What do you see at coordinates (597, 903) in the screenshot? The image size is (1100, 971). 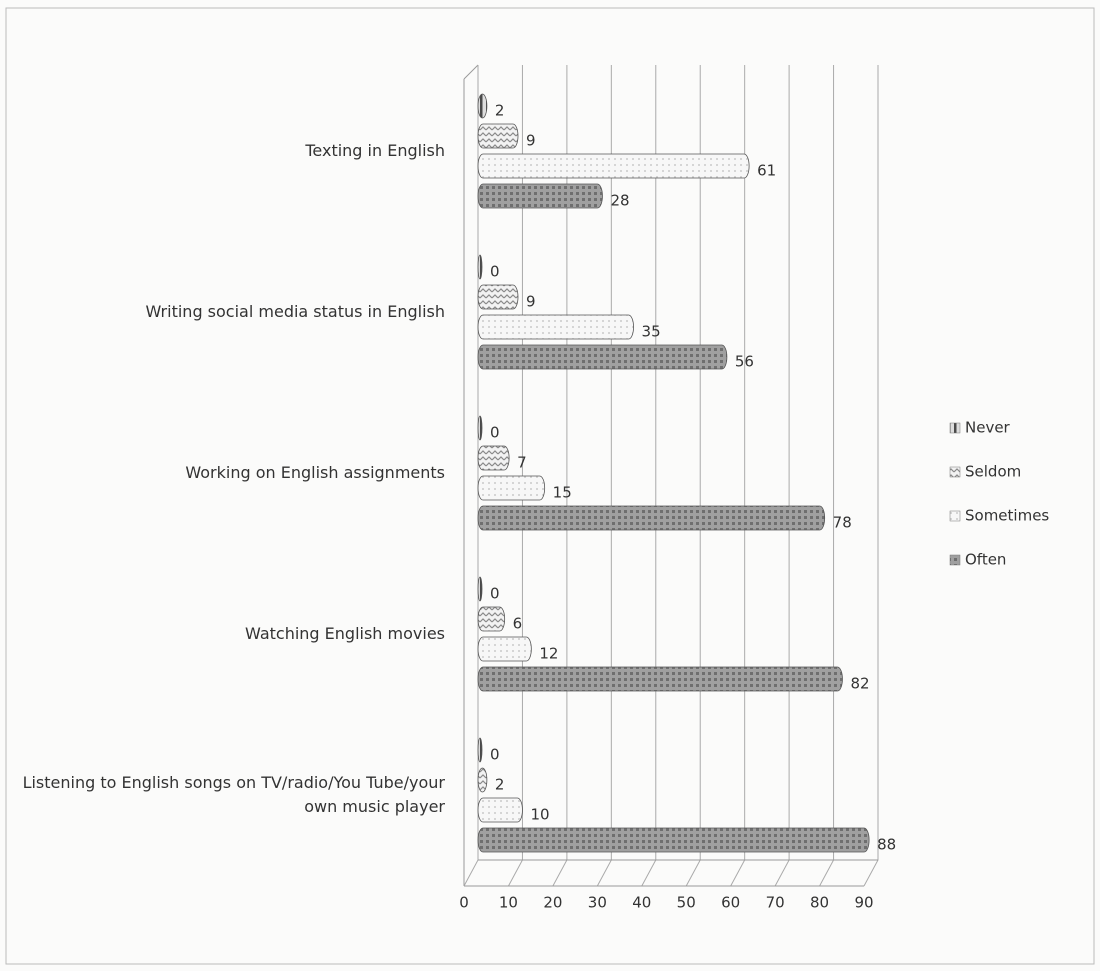 I see `x-tick-label: 30` at bounding box center [597, 903].